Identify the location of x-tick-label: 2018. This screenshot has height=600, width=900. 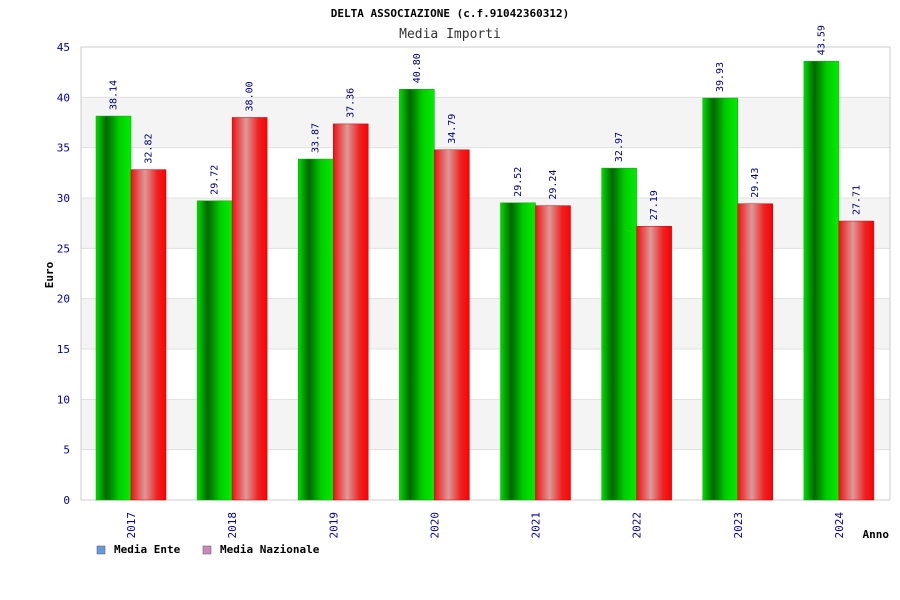
(232, 525).